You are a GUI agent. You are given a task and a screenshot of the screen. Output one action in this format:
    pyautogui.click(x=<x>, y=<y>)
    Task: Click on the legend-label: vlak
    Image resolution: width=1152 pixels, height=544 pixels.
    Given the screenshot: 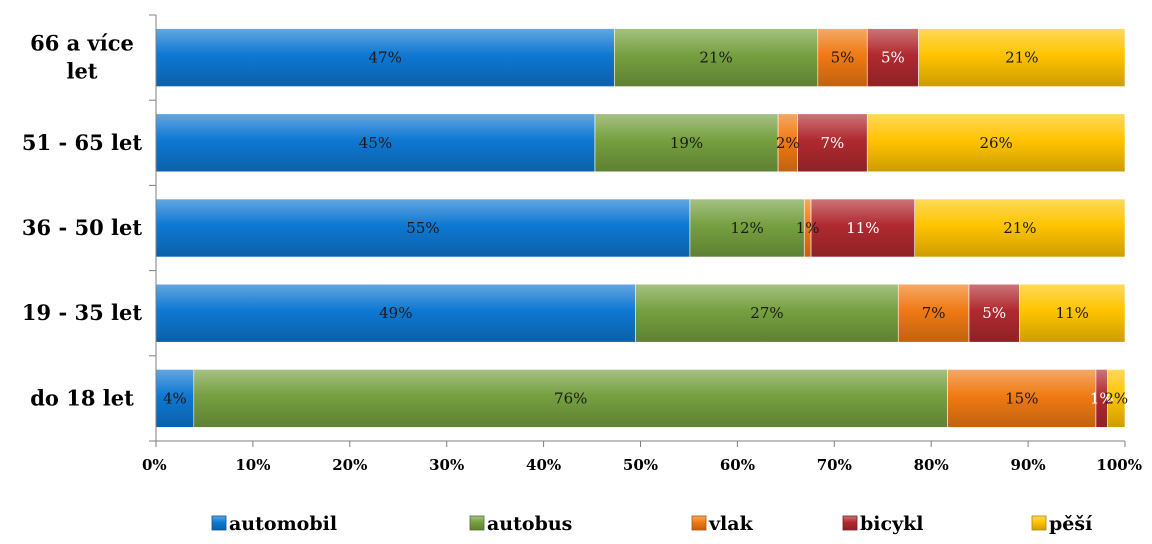 What is the action you would take?
    pyautogui.click(x=731, y=524)
    